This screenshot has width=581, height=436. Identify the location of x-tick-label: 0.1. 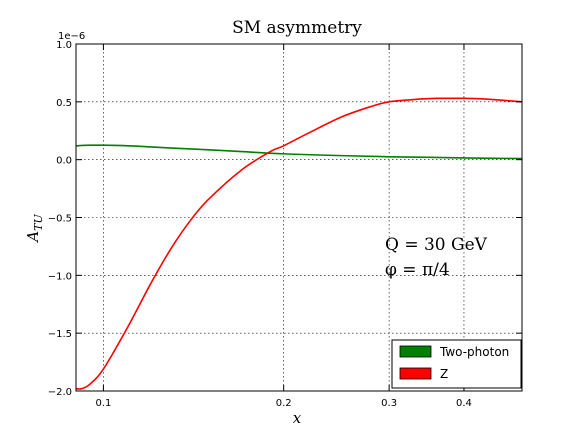
(103, 403).